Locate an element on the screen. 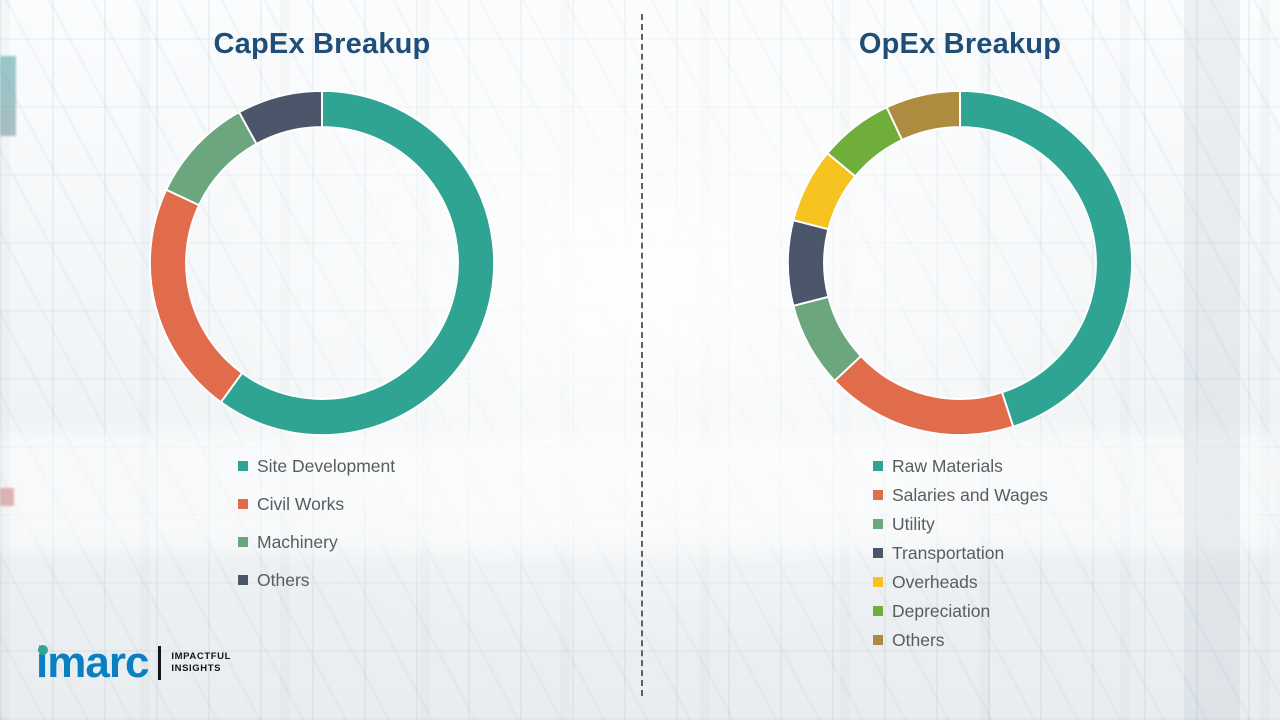 The image size is (1280, 720). legend-item: Site Development is located at coordinates (380, 466).